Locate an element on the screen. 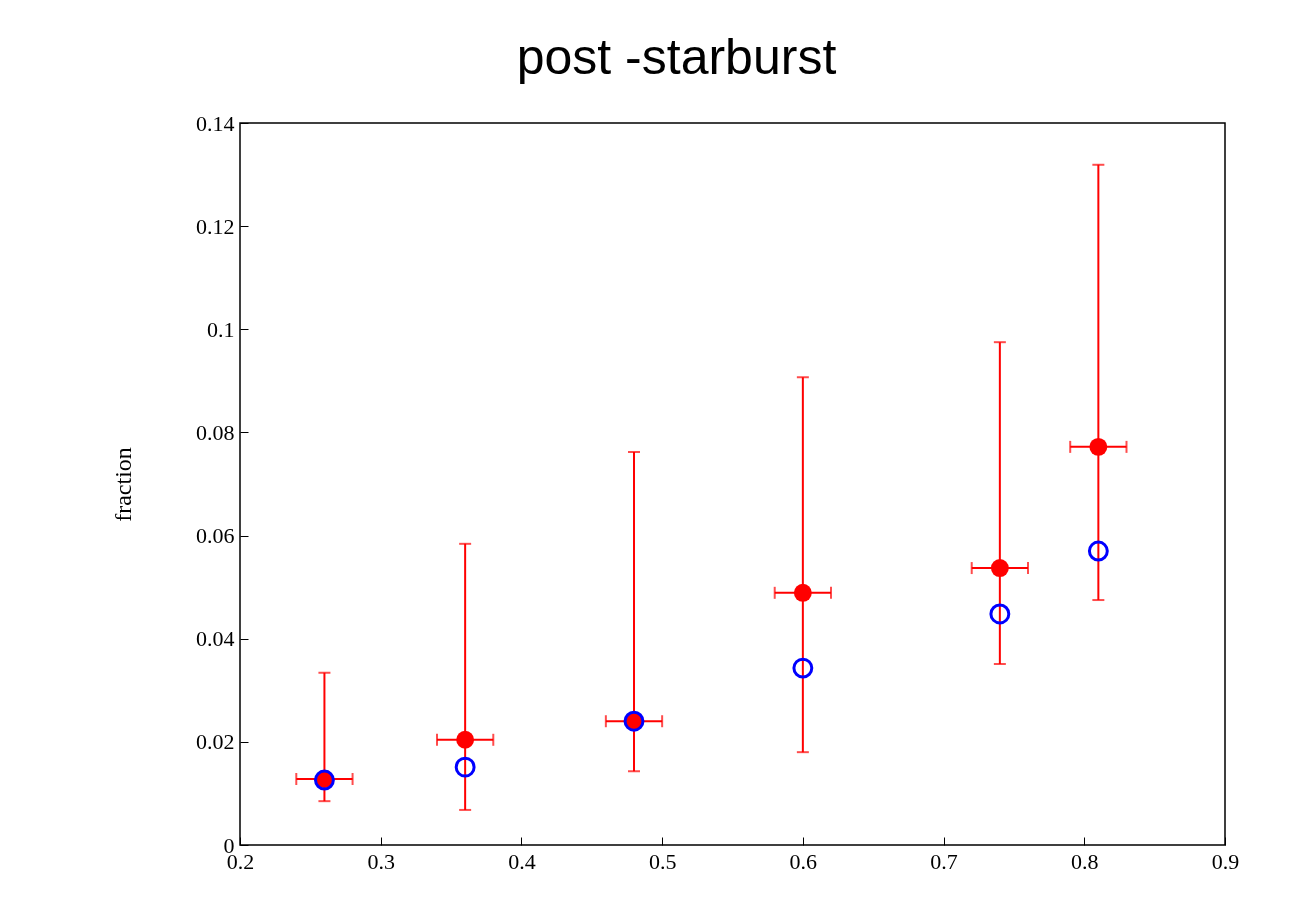  y-tick-label: 0.04 is located at coordinates (215, 639).